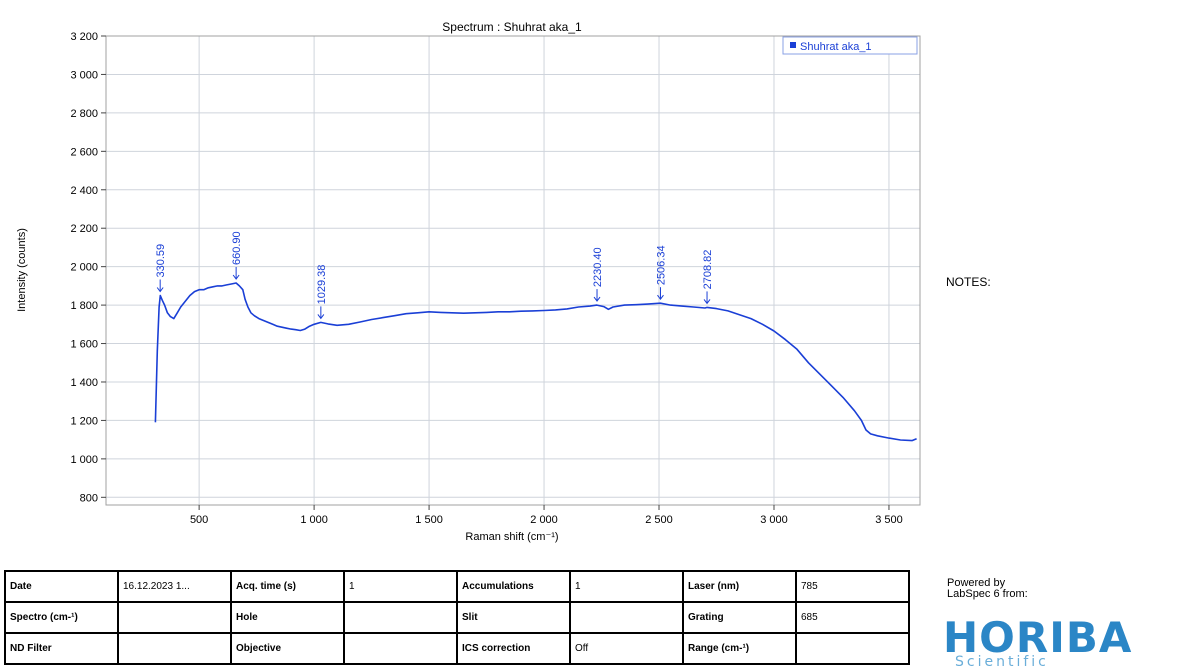  What do you see at coordinates (513, 586) in the screenshot?
I see `table-label: Accumulations` at bounding box center [513, 586].